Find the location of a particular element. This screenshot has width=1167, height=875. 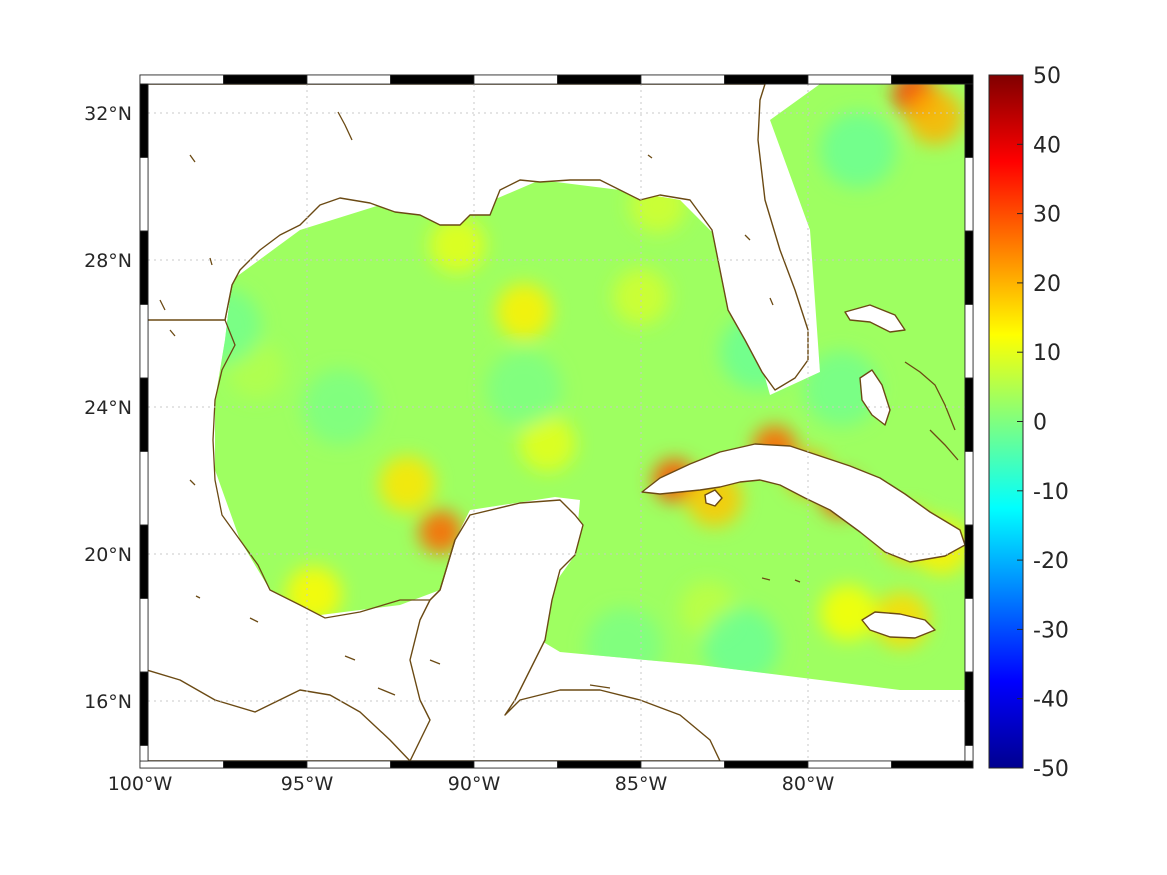

colorbar-ticks: 50 40 30 20 10 0 -10 -20 -30 -40 -50 is located at coordinates (1043, 423).